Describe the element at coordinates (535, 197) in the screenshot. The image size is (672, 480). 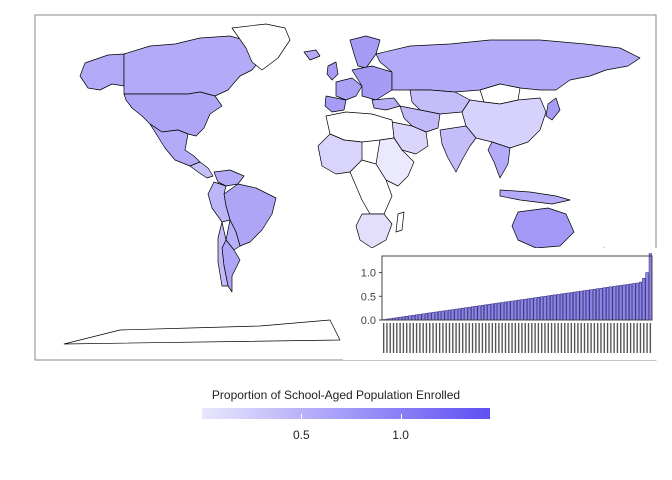
I see `country-indonesia` at that location.